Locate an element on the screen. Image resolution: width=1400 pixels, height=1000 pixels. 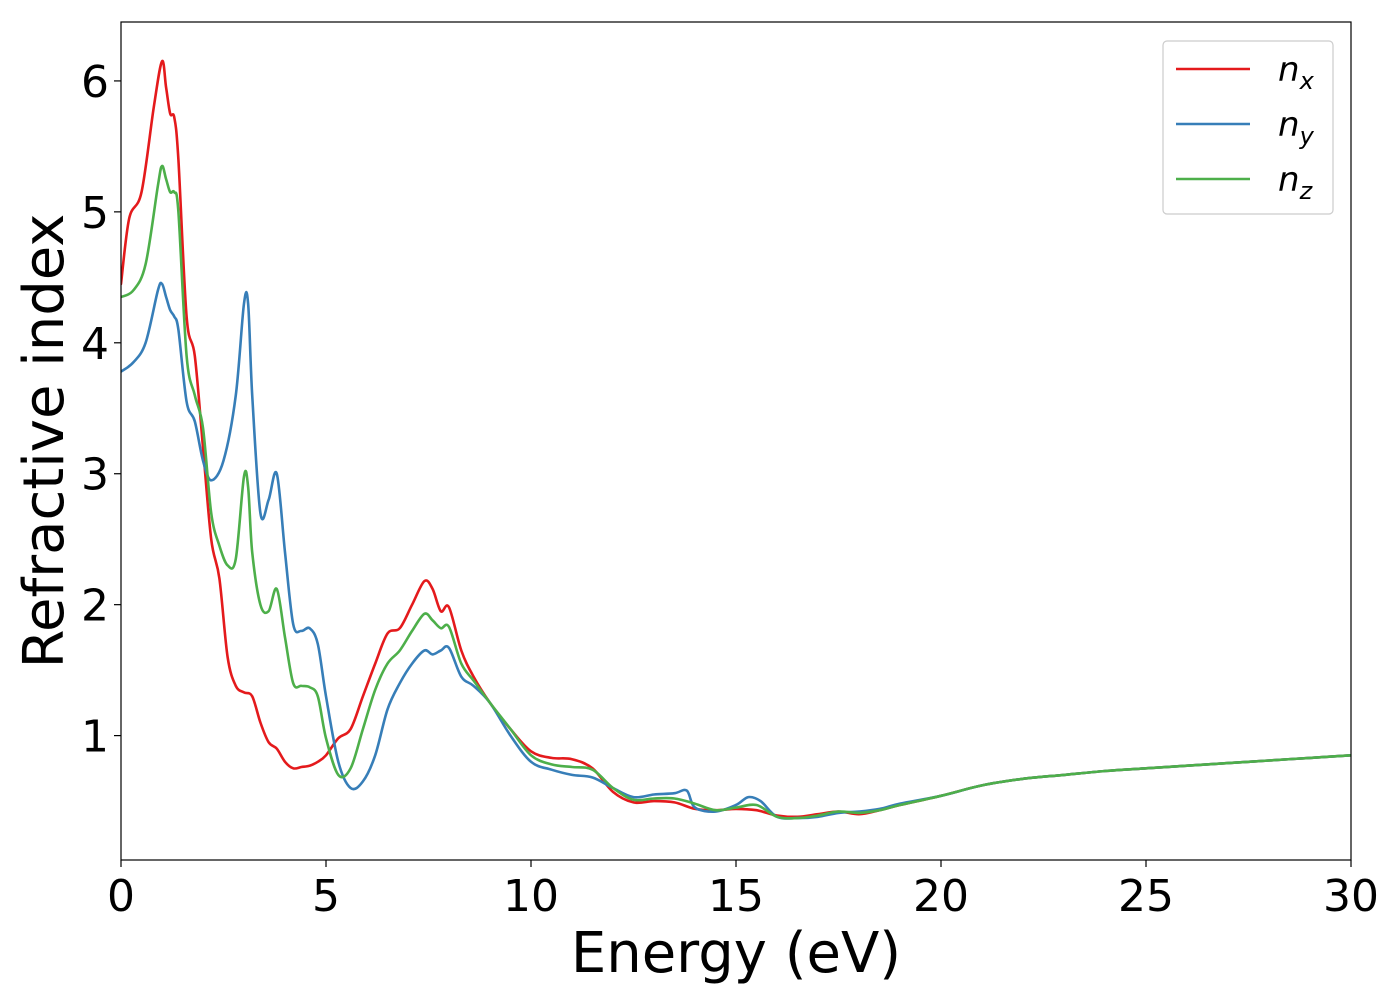
x-axis-ticks: 0 5 10 15 20 25 30 is located at coordinates (743, 891).